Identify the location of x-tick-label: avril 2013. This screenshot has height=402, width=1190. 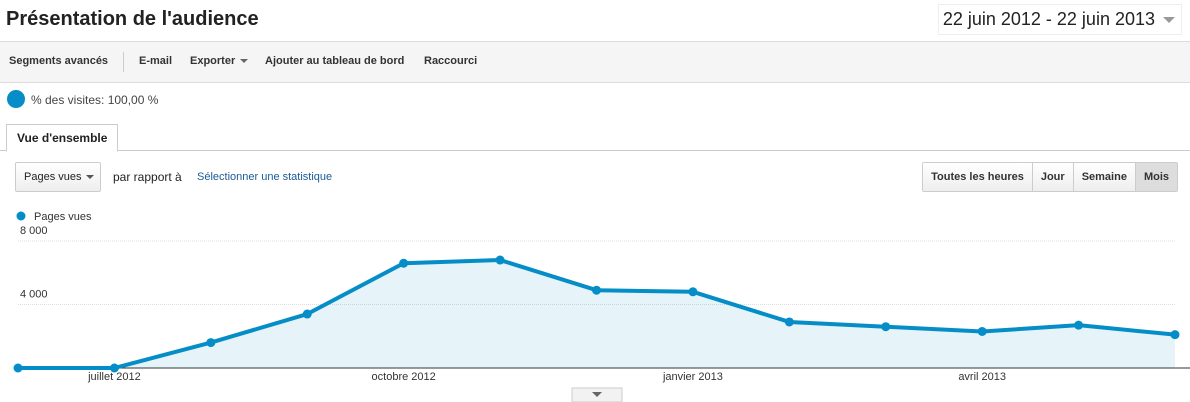
(982, 377).